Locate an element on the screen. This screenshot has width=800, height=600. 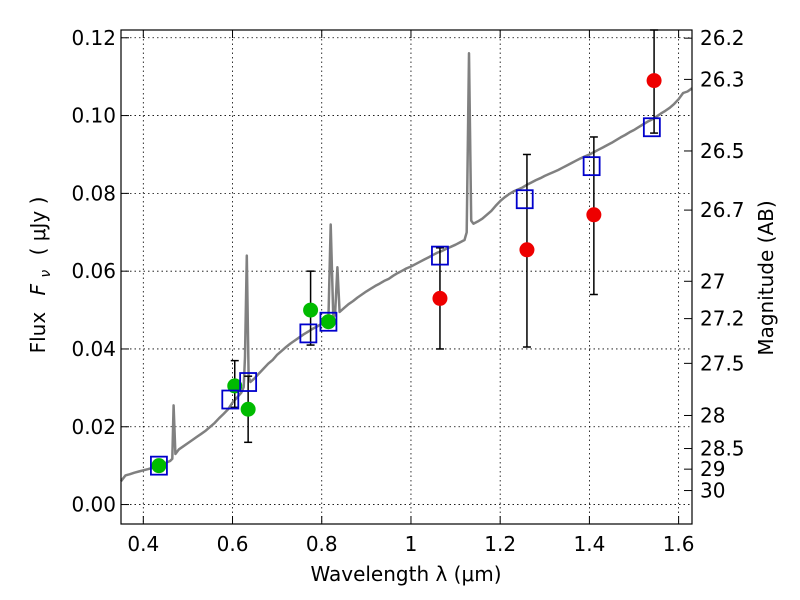
x-tick-label: 1.4 is located at coordinates (589, 544).